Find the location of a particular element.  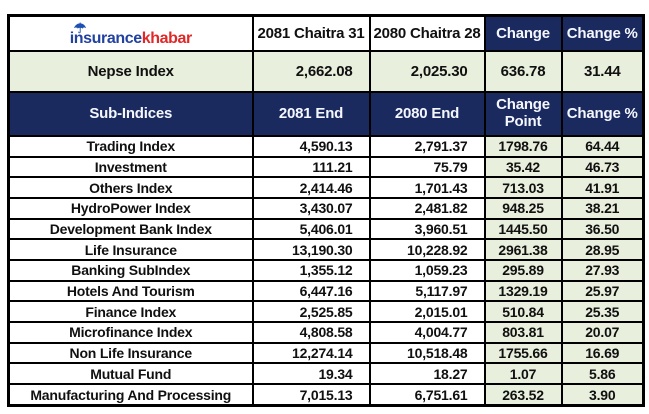

row-change-pct: 46.73 is located at coordinates (602, 167).